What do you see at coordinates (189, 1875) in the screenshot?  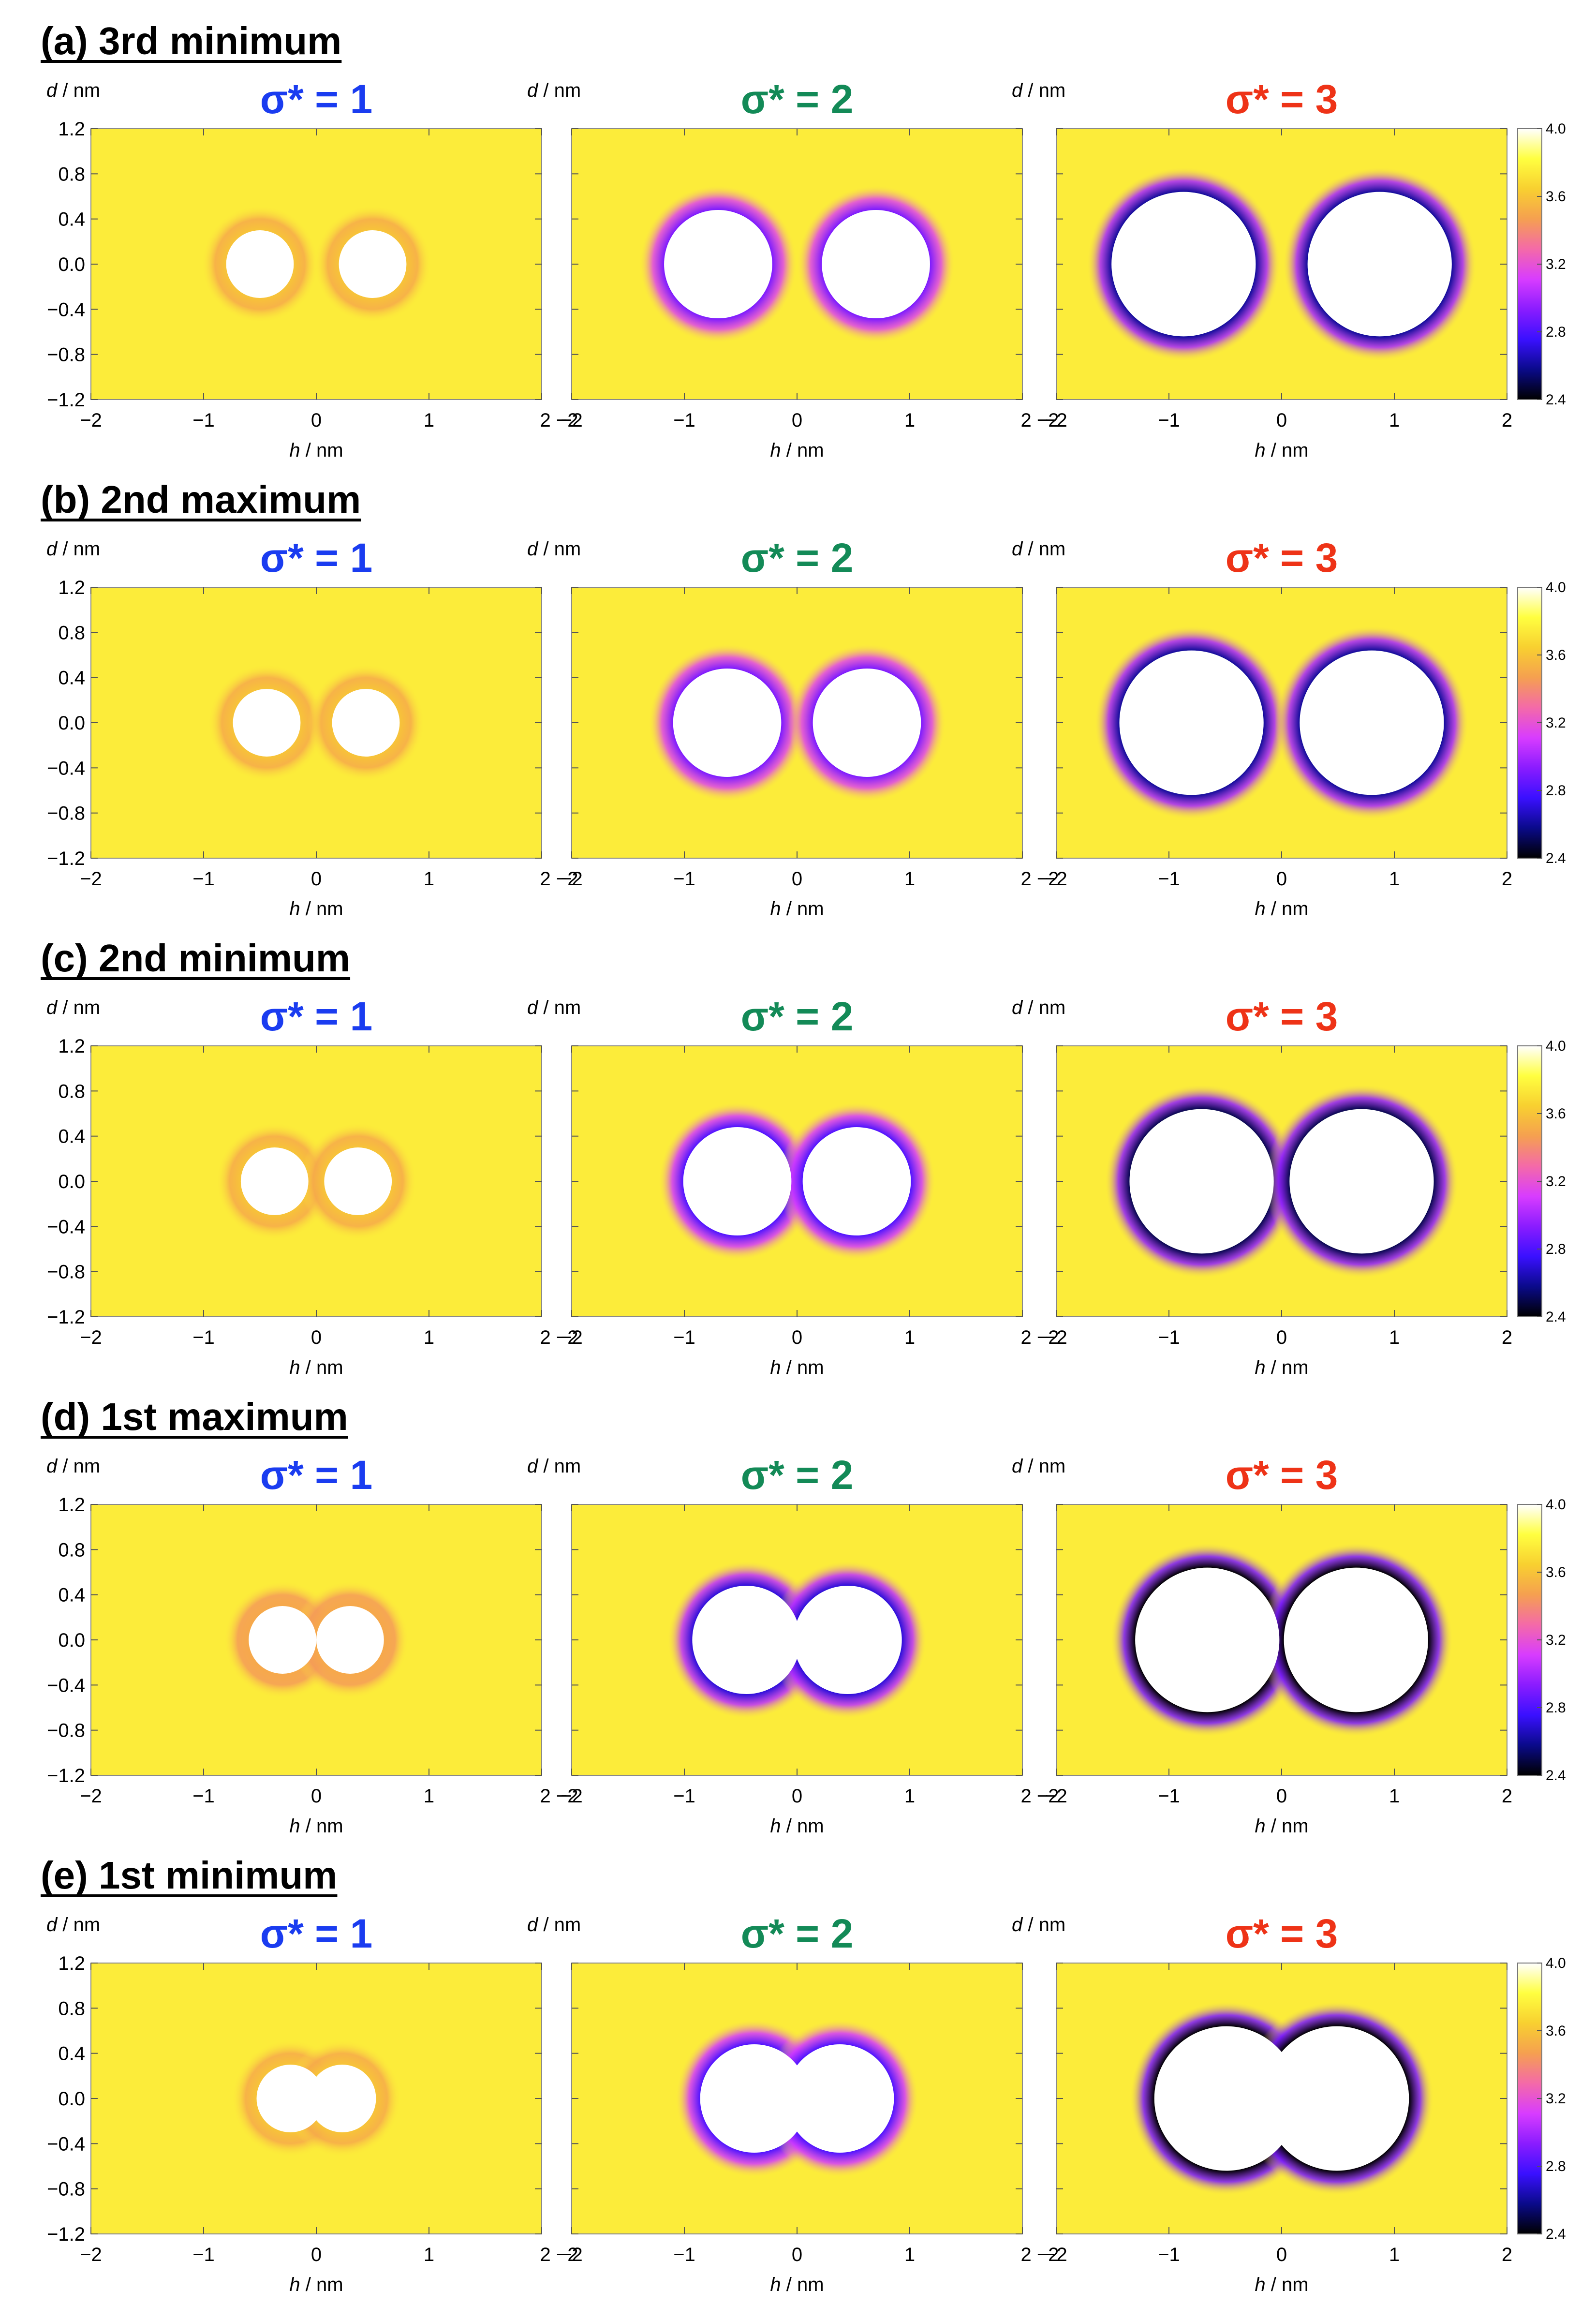 I see `row-title: (e) 1st minimum` at bounding box center [189, 1875].